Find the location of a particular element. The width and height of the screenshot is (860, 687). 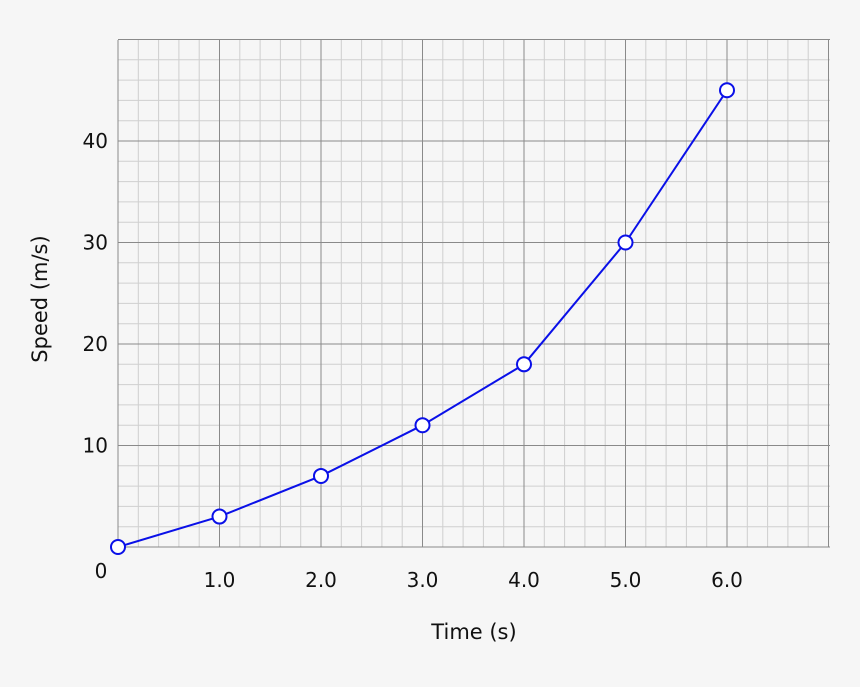

origin-tick-label: 0 is located at coordinates (101, 571).